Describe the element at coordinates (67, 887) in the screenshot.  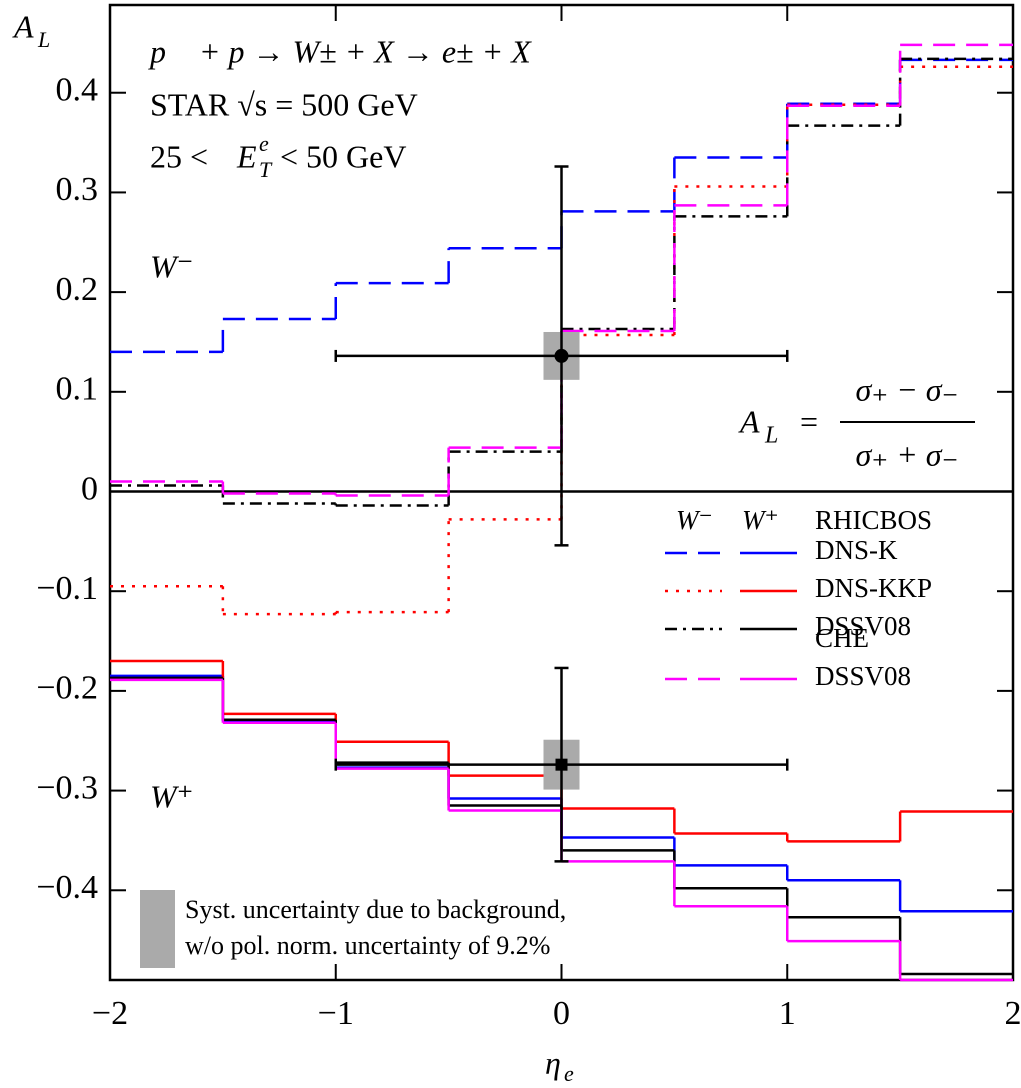
I see `y-tick-label: −0.4` at that location.